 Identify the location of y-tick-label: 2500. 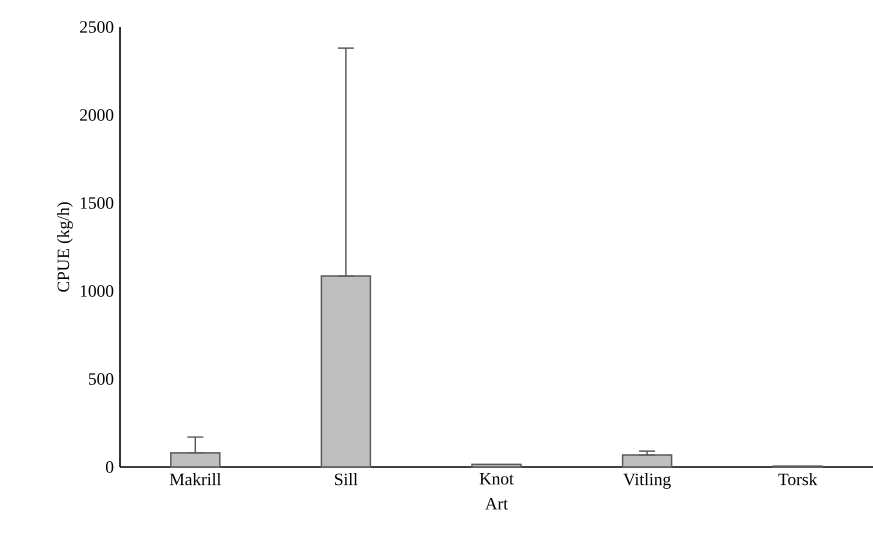
(97, 27).